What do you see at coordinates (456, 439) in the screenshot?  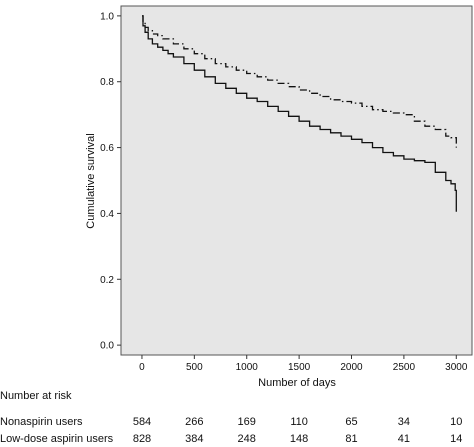 I see `risk-count: 14` at bounding box center [456, 439].